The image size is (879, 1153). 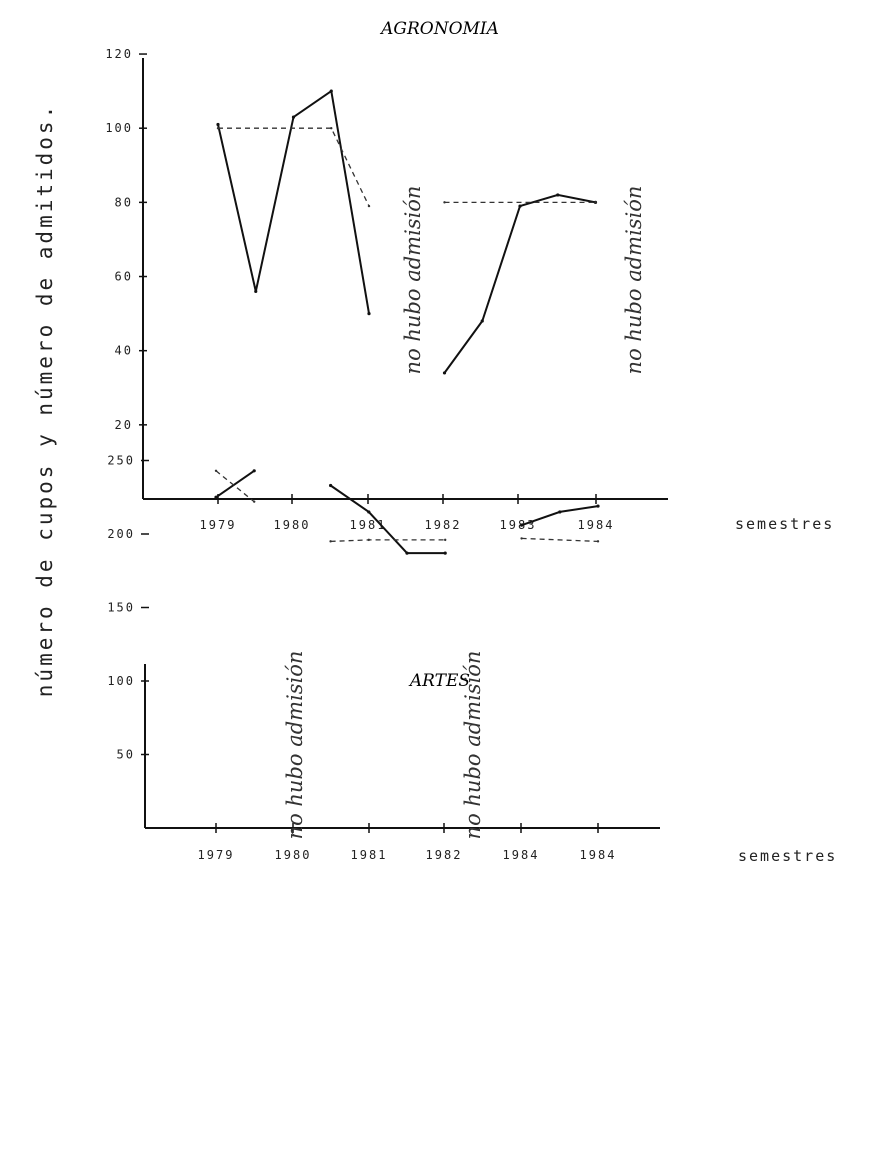 I want to click on y-tick-label: 250, so click(x=121, y=461).